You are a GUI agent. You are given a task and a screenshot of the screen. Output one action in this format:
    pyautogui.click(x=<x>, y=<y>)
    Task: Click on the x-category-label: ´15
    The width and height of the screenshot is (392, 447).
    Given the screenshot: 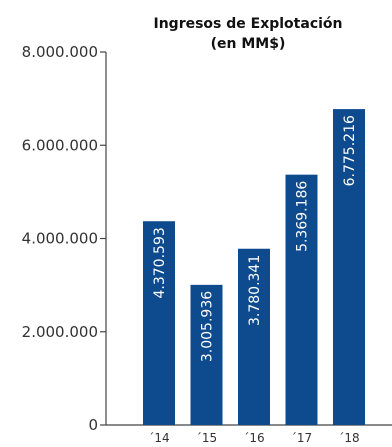 What is the action you would take?
    pyautogui.click(x=206, y=438)
    